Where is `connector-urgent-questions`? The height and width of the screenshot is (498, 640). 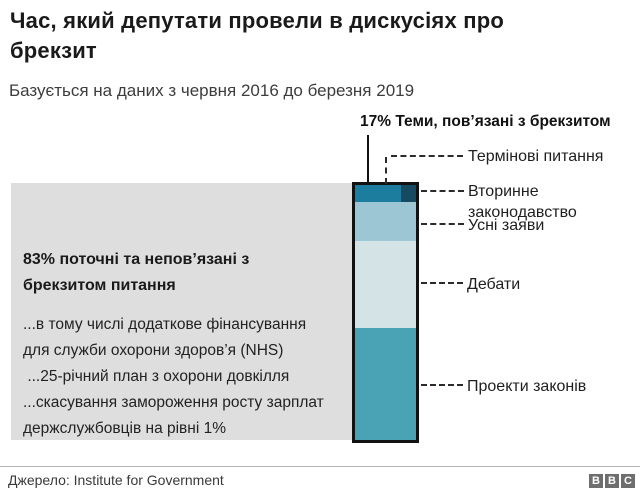 connector-urgent-questions is located at coordinates (427, 156).